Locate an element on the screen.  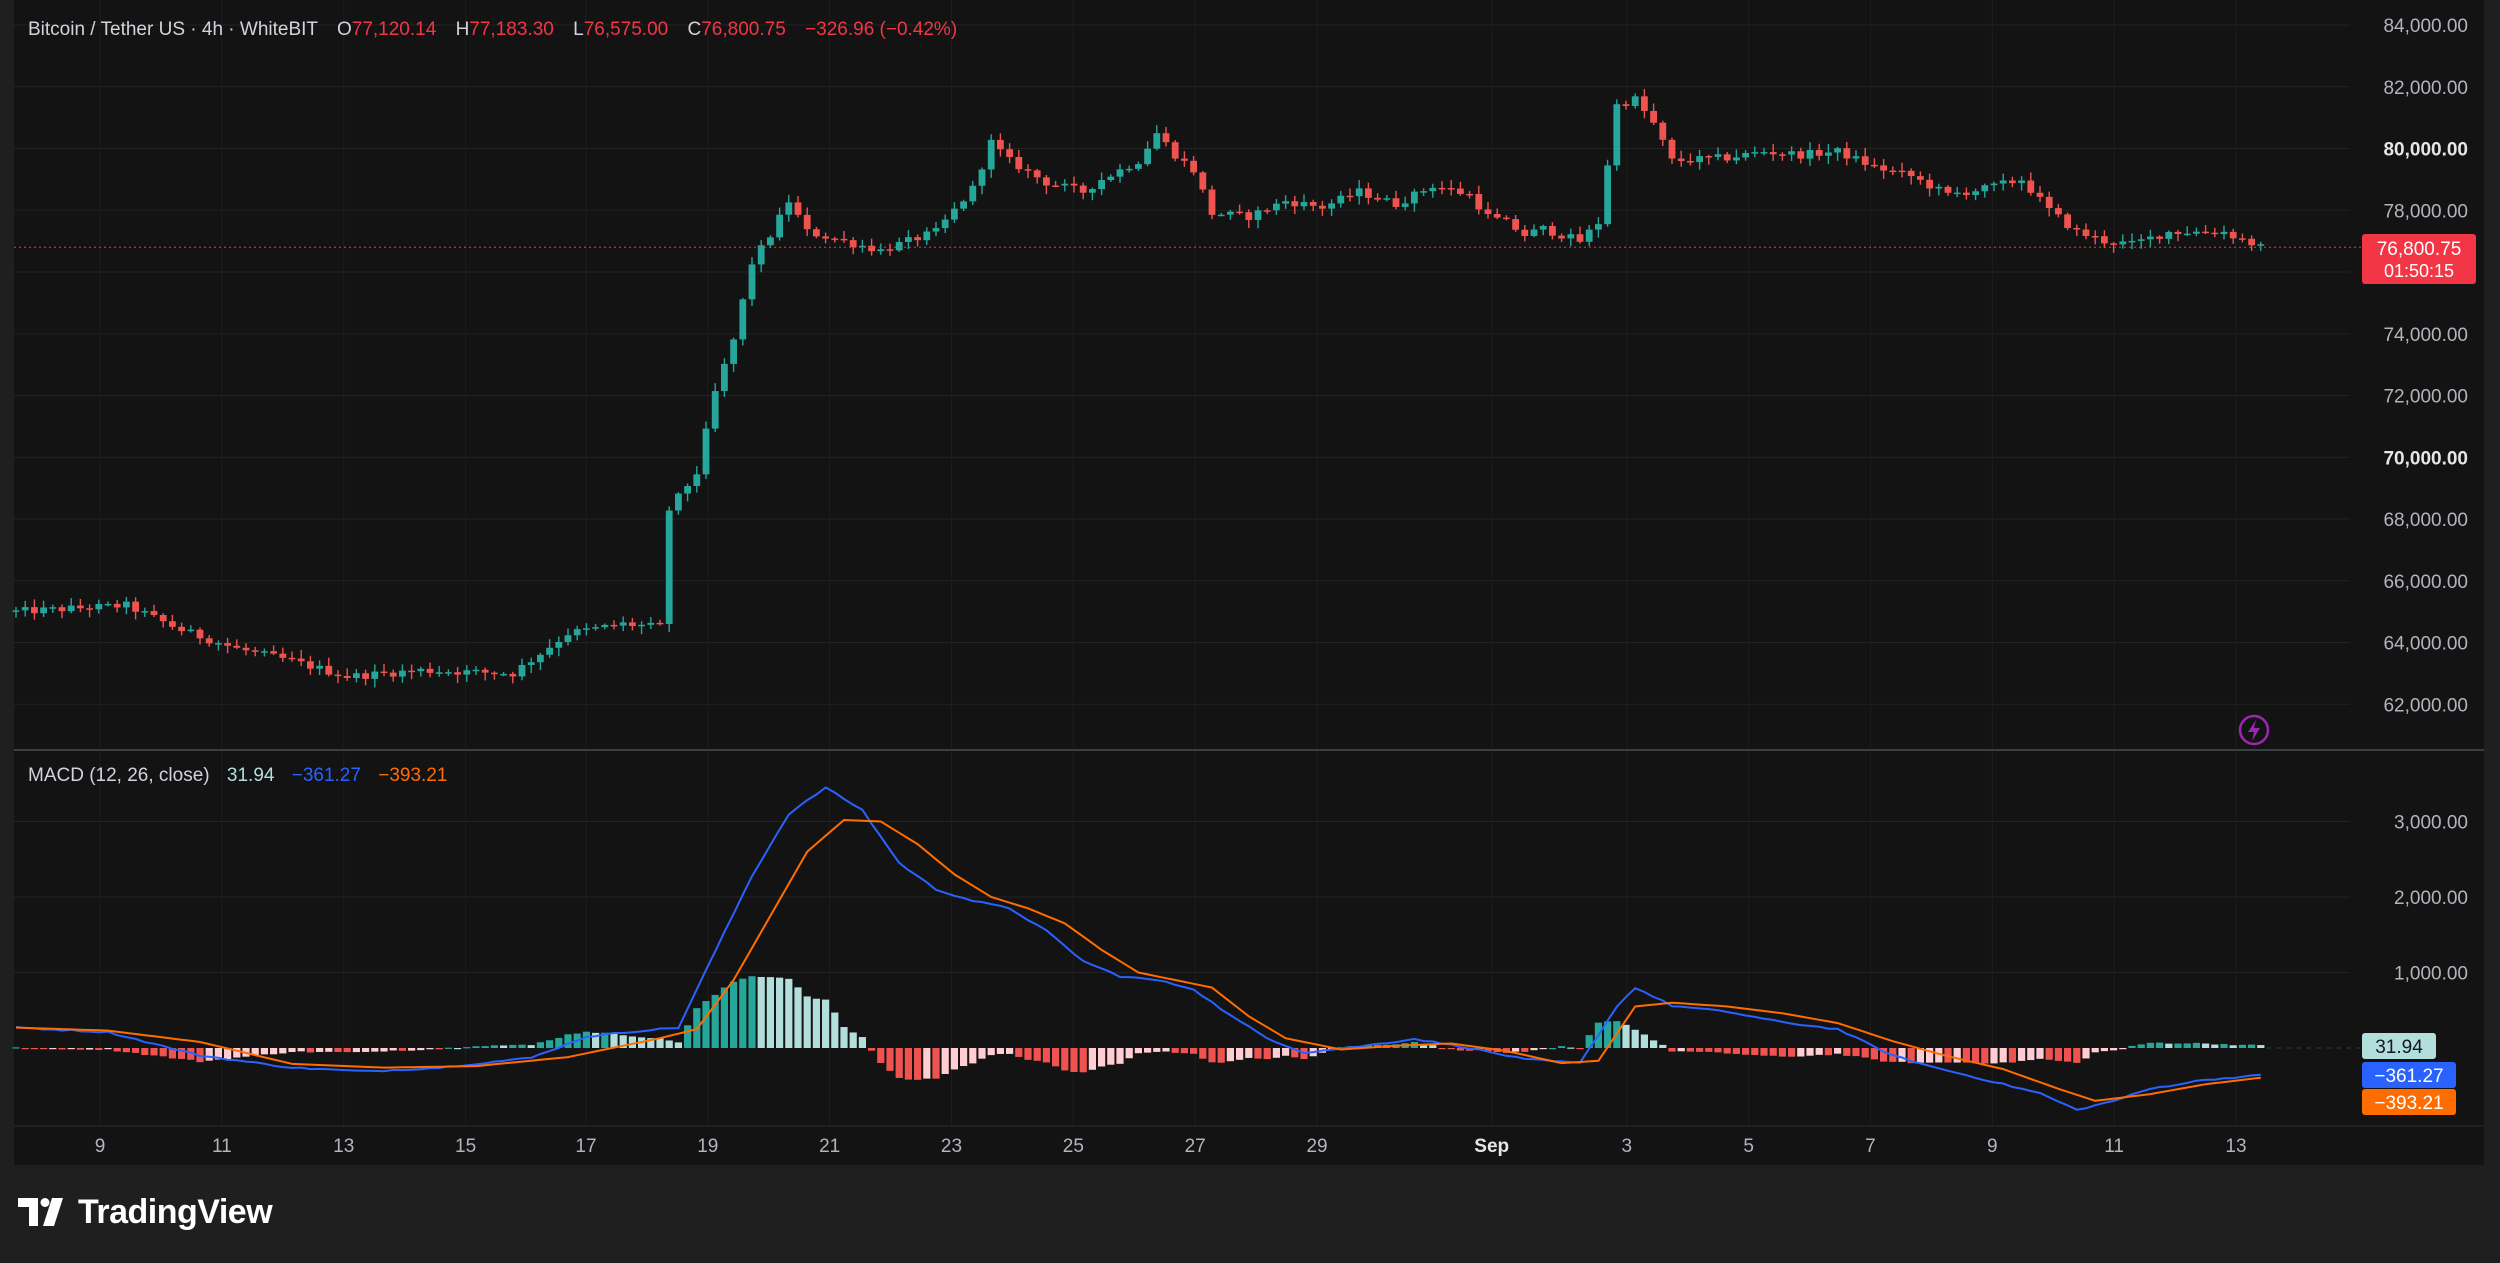
macd-hist-badge-text: 31.94 is located at coordinates (2399, 1047).